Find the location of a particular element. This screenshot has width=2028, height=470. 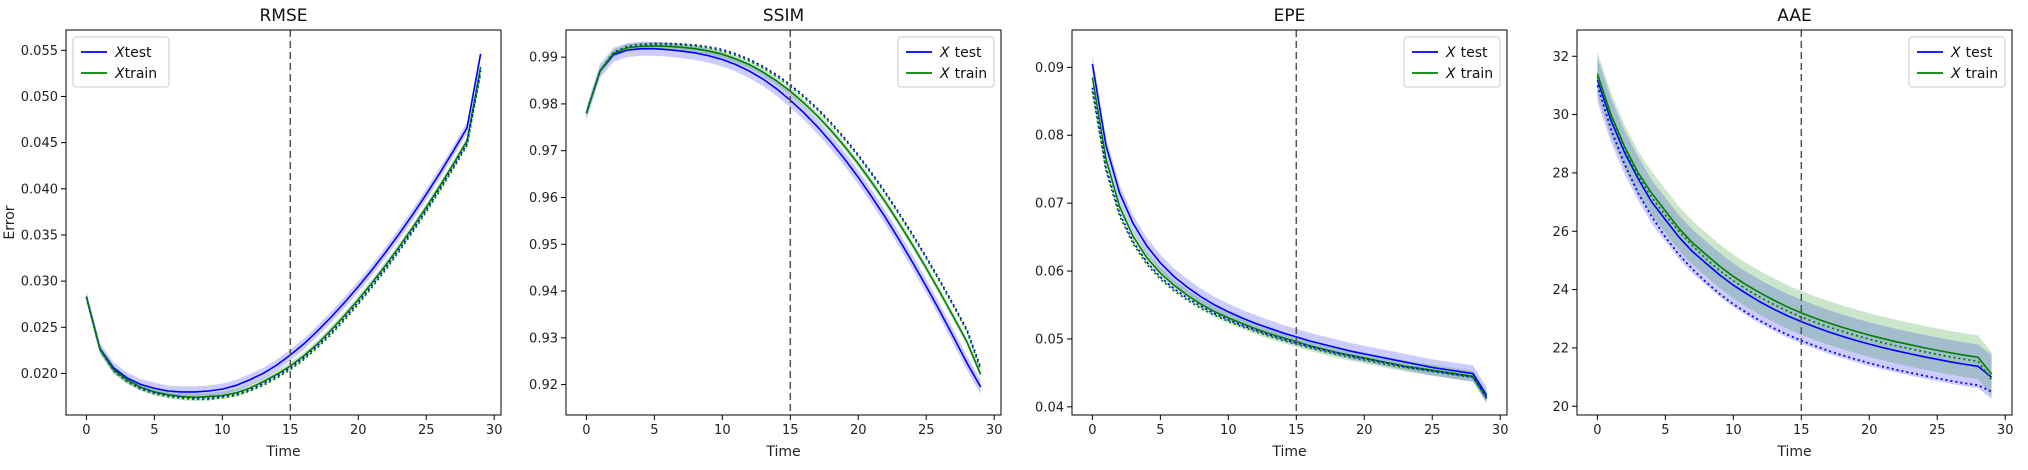

y-tick-label: 0.040 is located at coordinates (39, 189).